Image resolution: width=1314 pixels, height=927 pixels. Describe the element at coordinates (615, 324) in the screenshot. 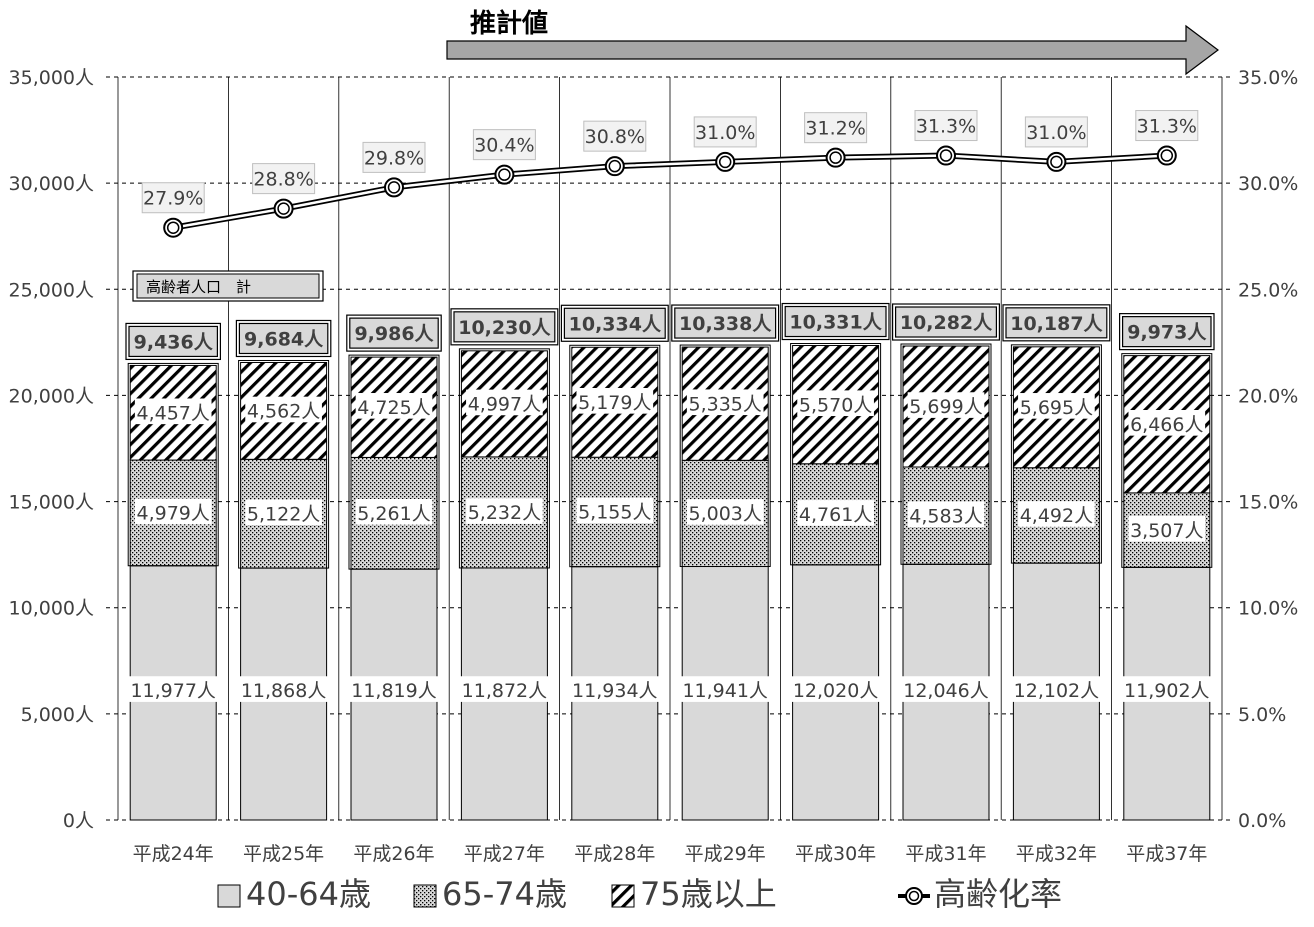

I see `total-label: 10,334人` at that location.